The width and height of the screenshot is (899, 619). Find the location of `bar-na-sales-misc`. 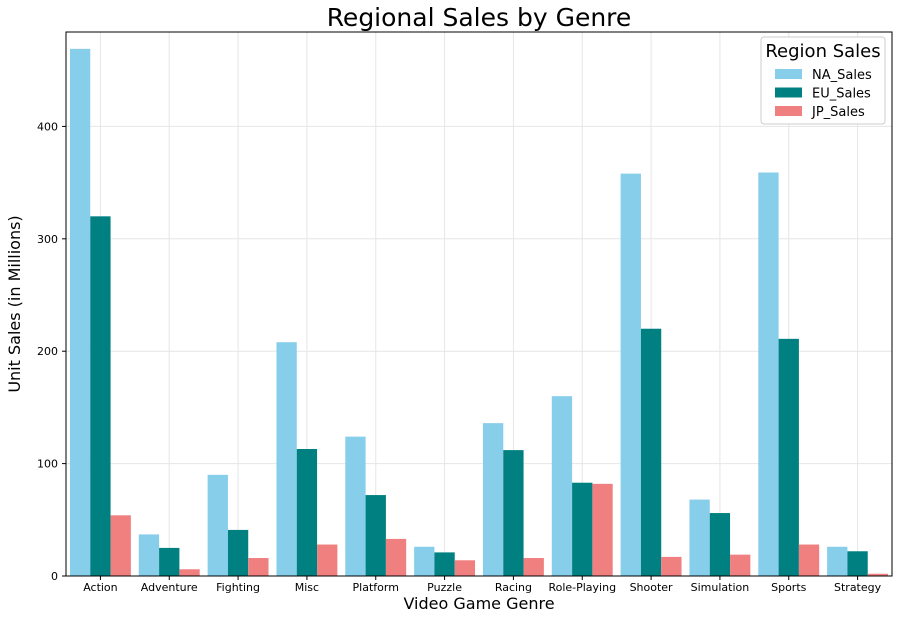

bar-na-sales-misc is located at coordinates (286, 459).